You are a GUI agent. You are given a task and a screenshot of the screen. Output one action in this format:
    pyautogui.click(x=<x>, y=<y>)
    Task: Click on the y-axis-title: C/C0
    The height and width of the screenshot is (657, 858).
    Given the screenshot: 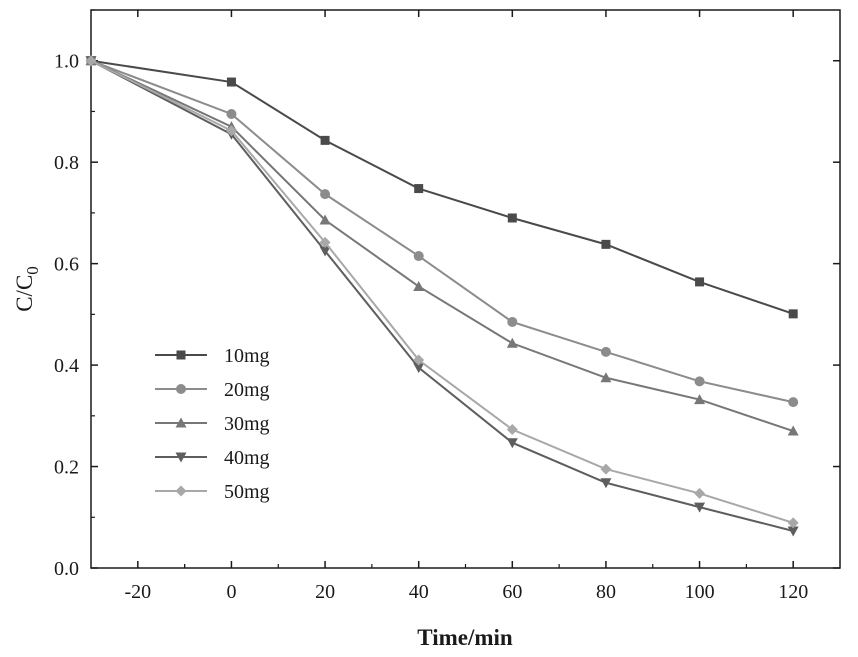 What is the action you would take?
    pyautogui.click(x=27, y=289)
    